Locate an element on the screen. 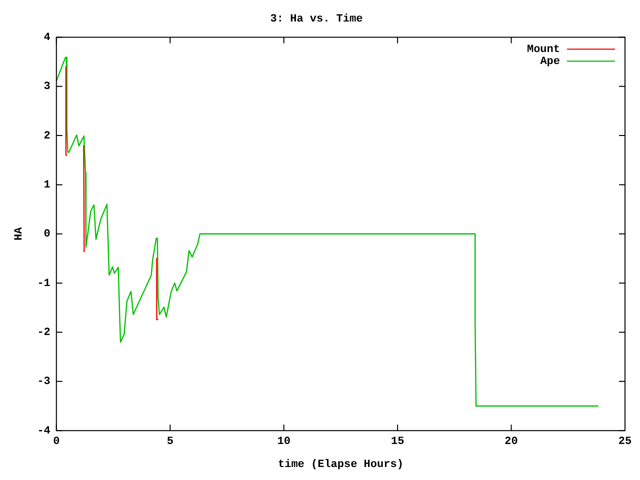 Image resolution: width=640 pixels, height=480 pixels. x-tick-label: 25 is located at coordinates (625, 442).